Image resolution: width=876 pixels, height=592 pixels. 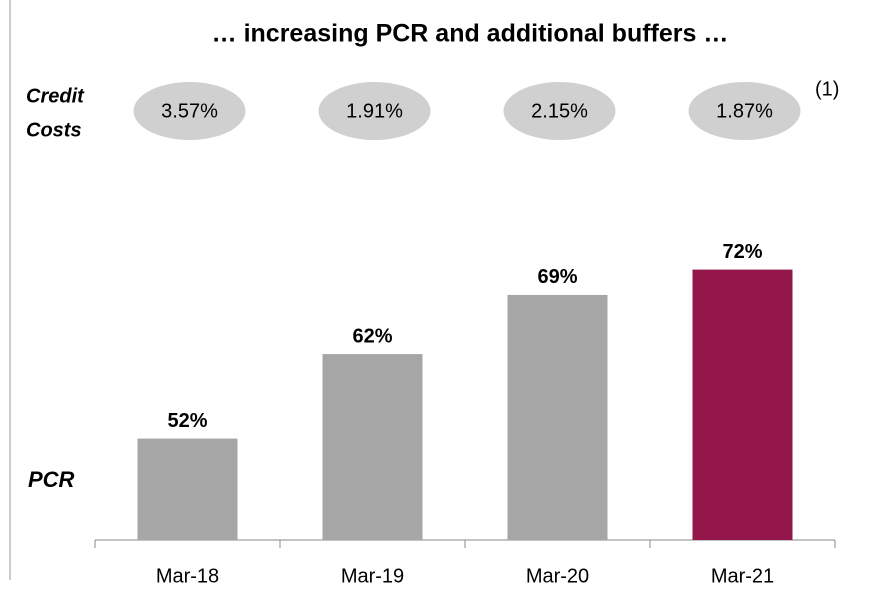 I want to click on credit-cost-label: 3.57%, so click(x=189, y=111).